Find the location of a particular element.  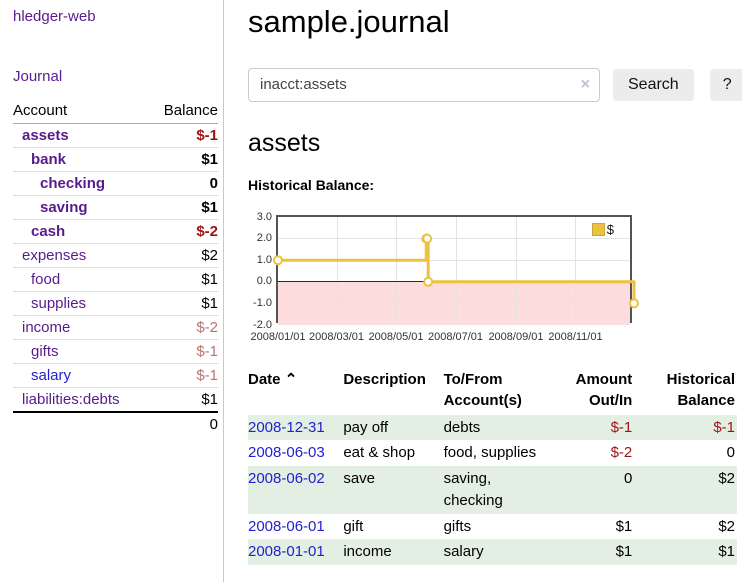

transaction-date-link: 2008-06-03 is located at coordinates (286, 453).